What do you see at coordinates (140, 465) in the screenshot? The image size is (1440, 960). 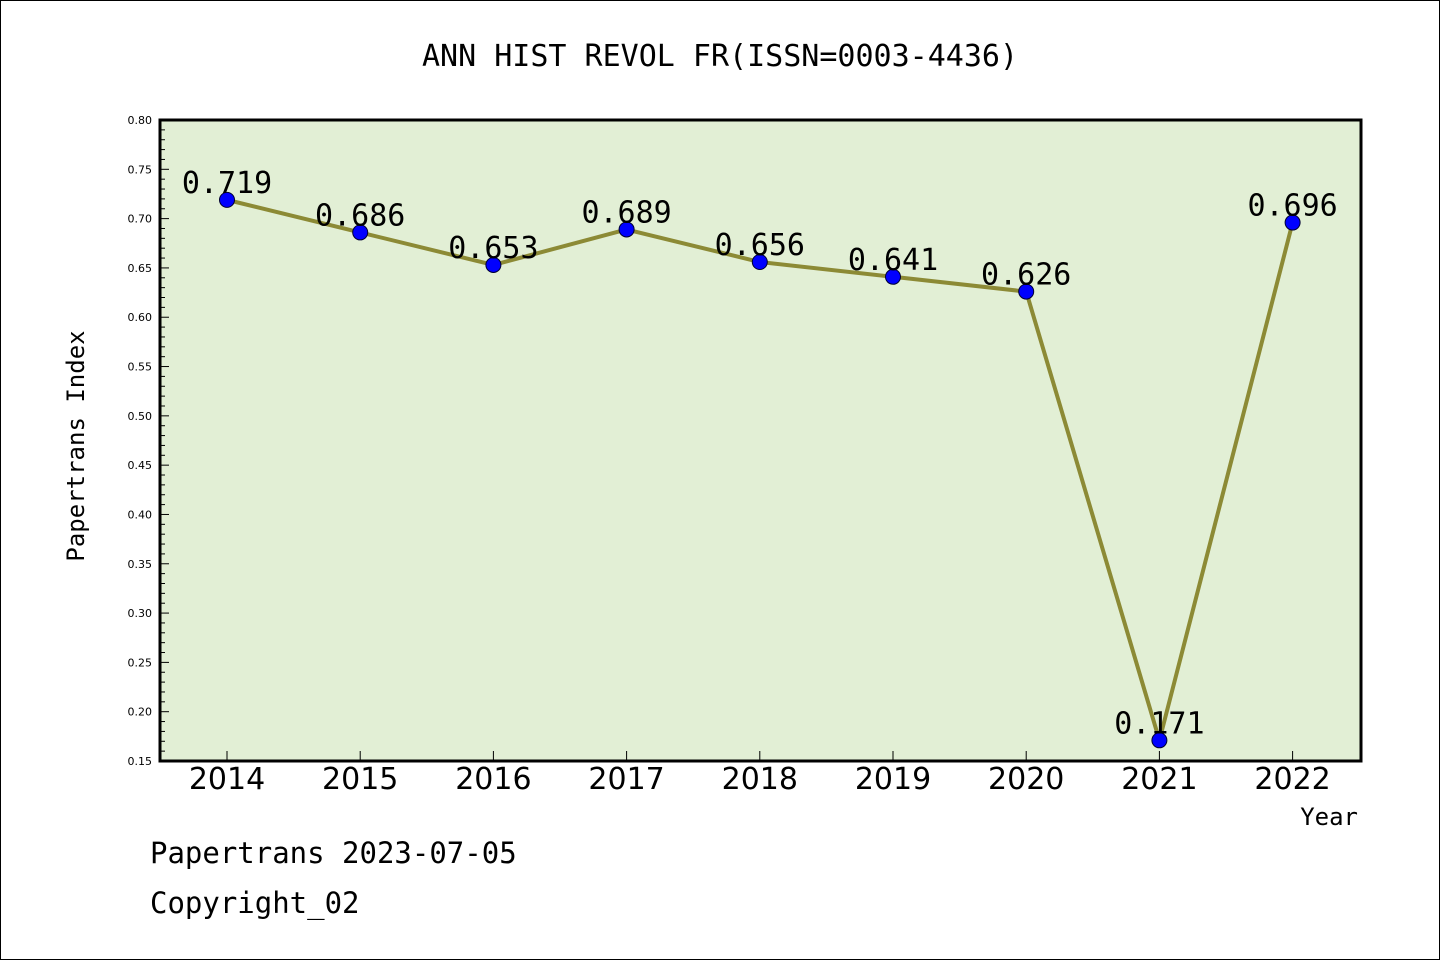 I see `y-tick-label: 0.45` at bounding box center [140, 465].